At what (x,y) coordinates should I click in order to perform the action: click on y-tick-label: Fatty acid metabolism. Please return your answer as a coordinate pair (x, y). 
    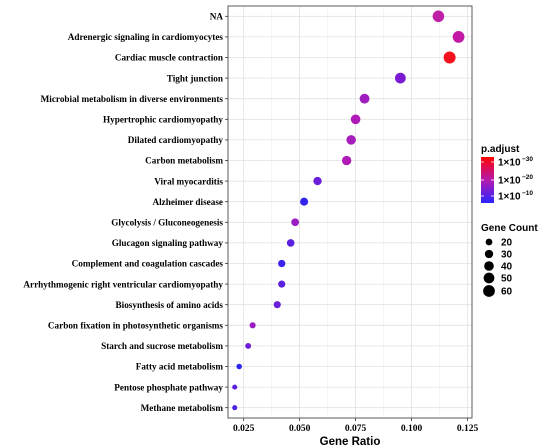
    Looking at the image, I should click on (180, 367).